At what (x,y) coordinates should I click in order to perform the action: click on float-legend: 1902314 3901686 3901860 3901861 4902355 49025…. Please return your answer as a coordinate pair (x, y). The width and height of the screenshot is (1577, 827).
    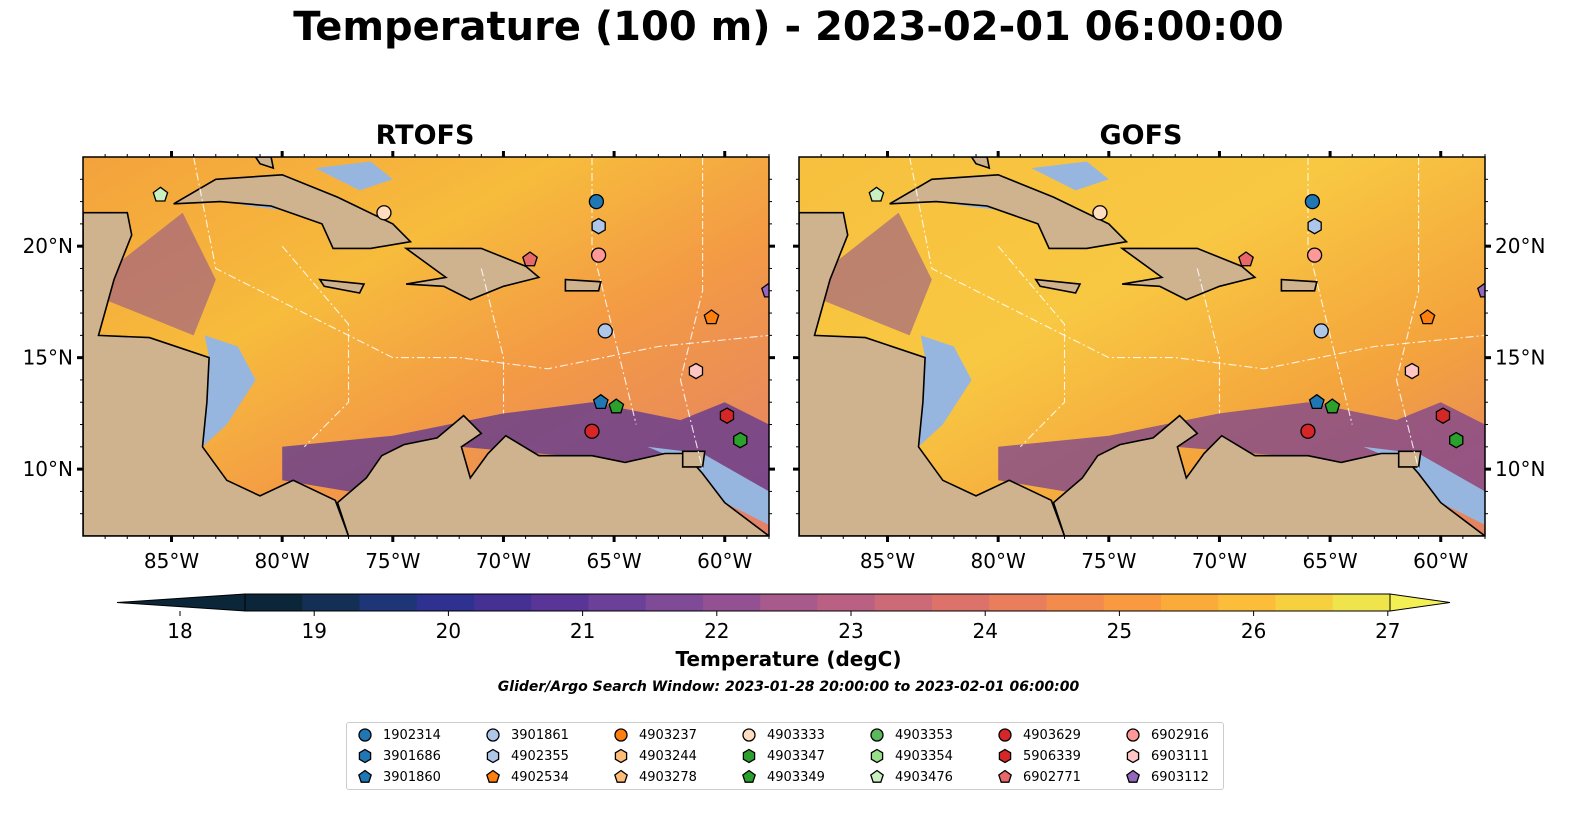
    Looking at the image, I should click on (785, 756).